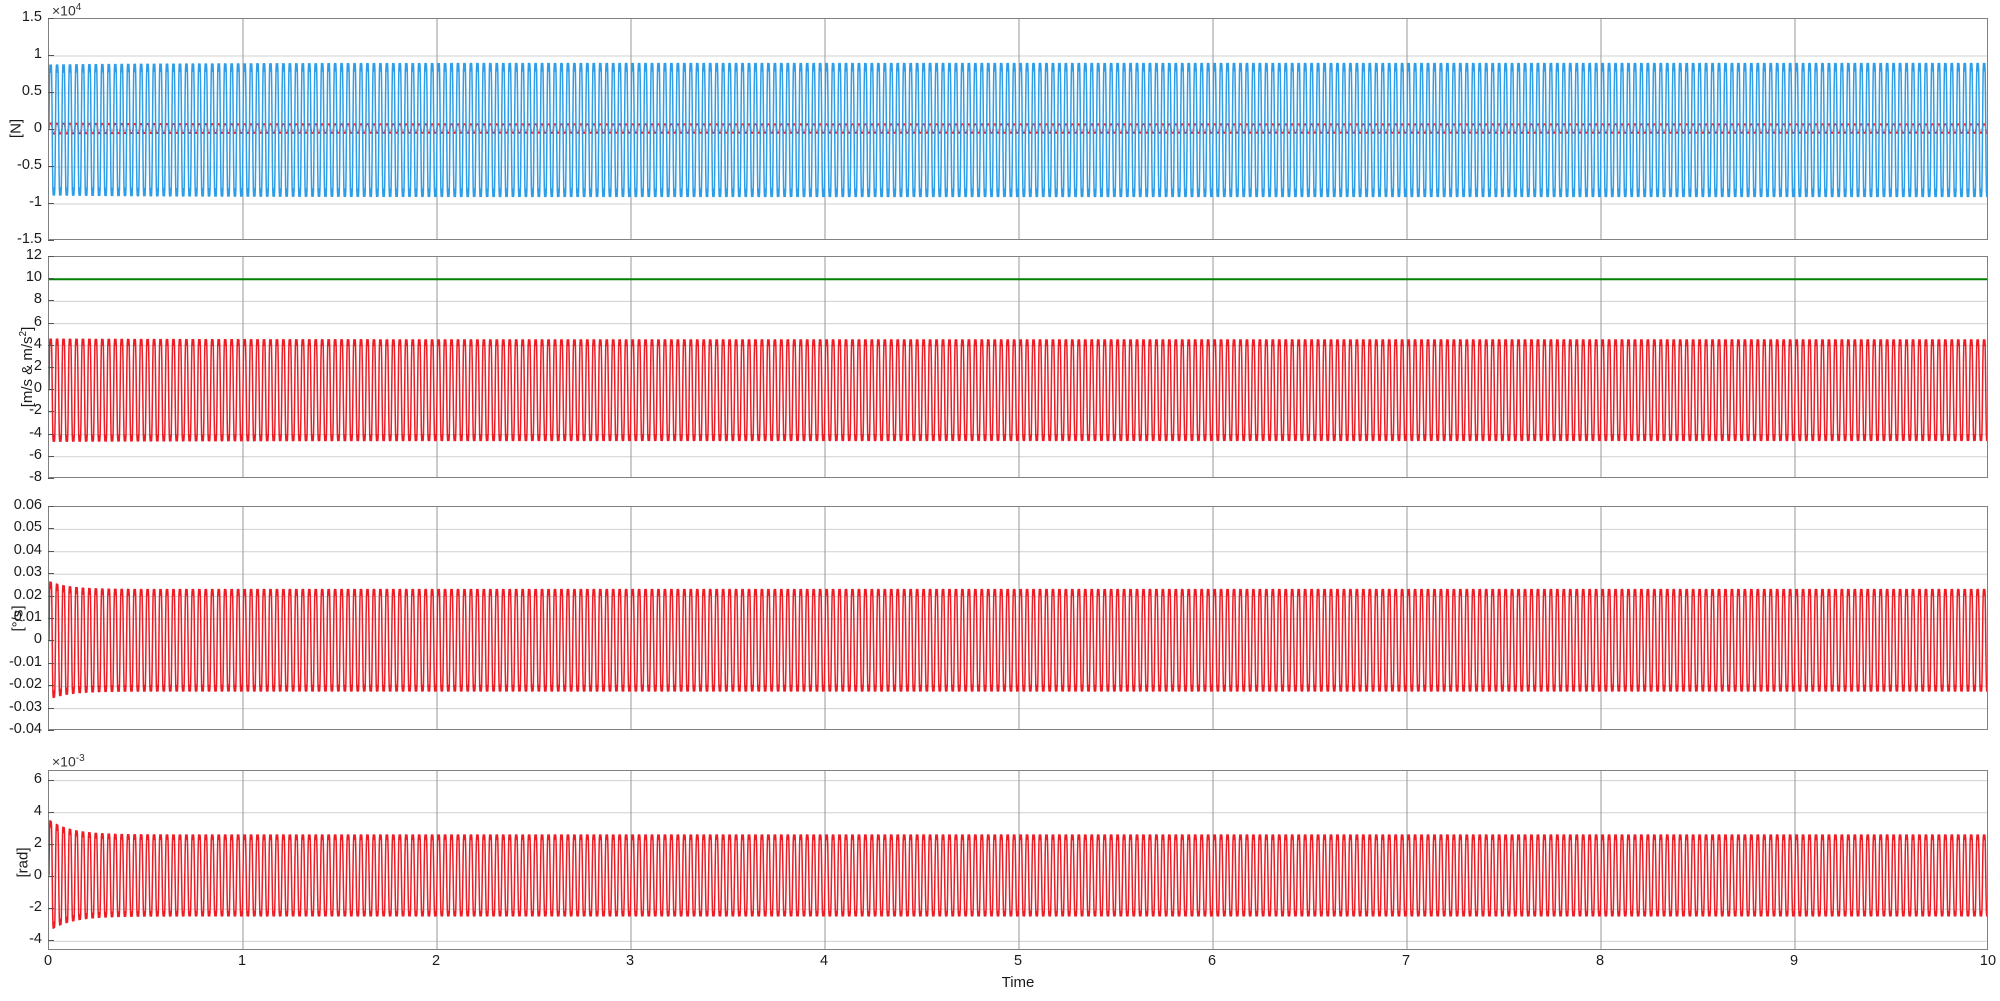  I want to click on y-tick-label: 0.06, so click(27, 505).